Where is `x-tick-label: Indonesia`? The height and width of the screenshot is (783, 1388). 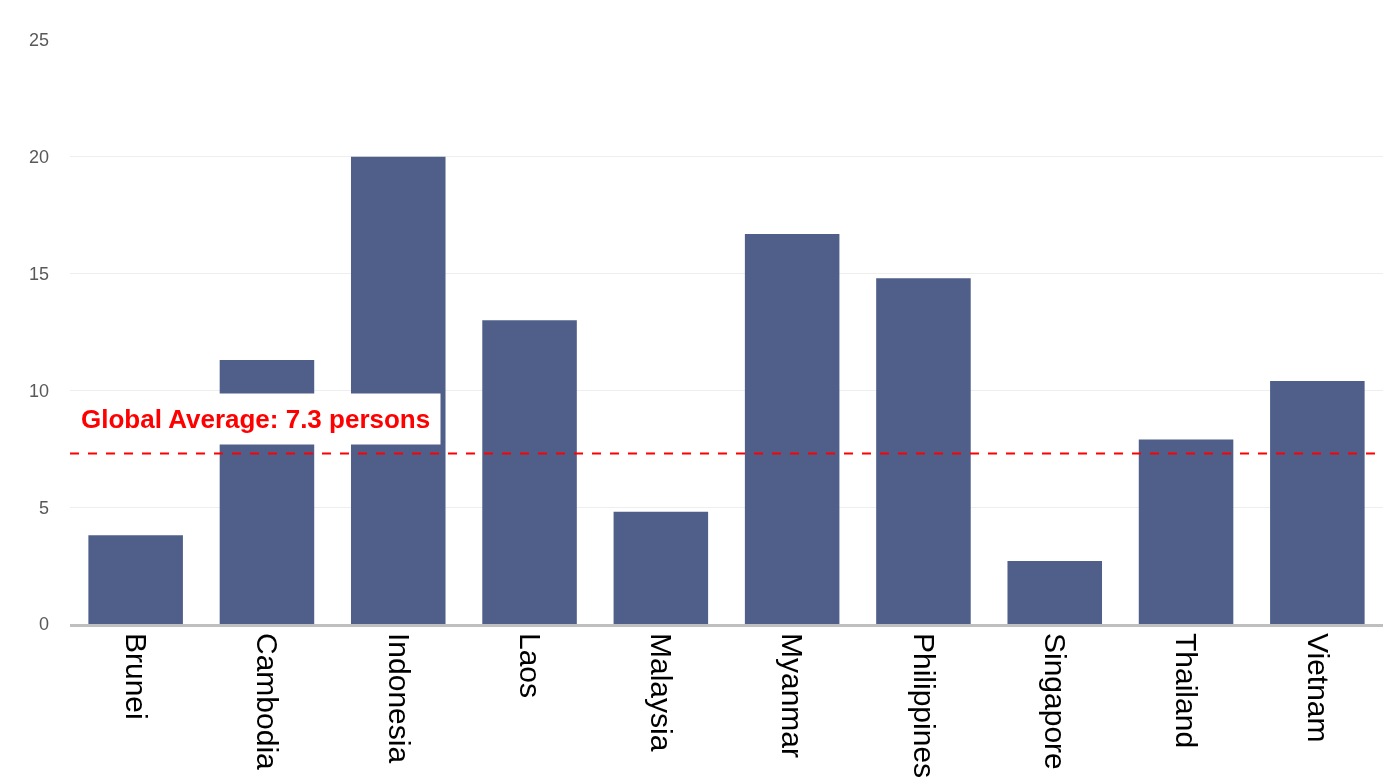
x-tick-label: Indonesia is located at coordinates (399, 698).